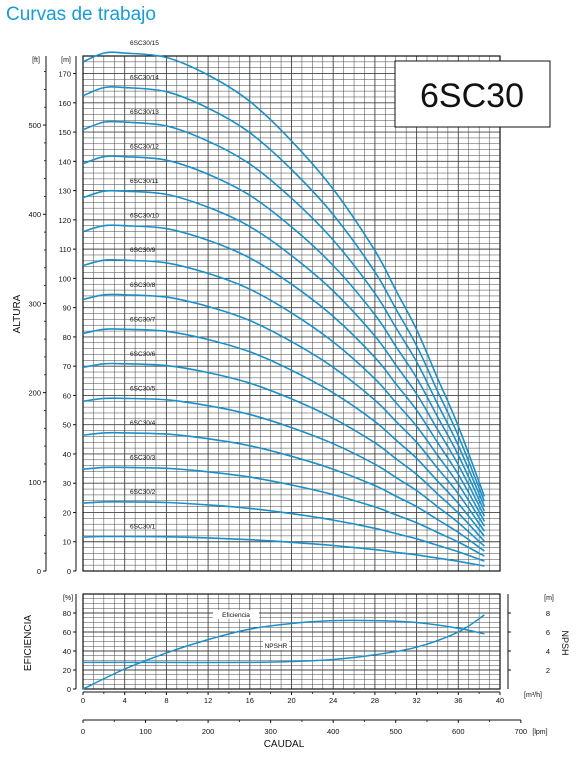  Describe the element at coordinates (64, 103) in the screenshot. I see `m-tick-label: 160` at that location.